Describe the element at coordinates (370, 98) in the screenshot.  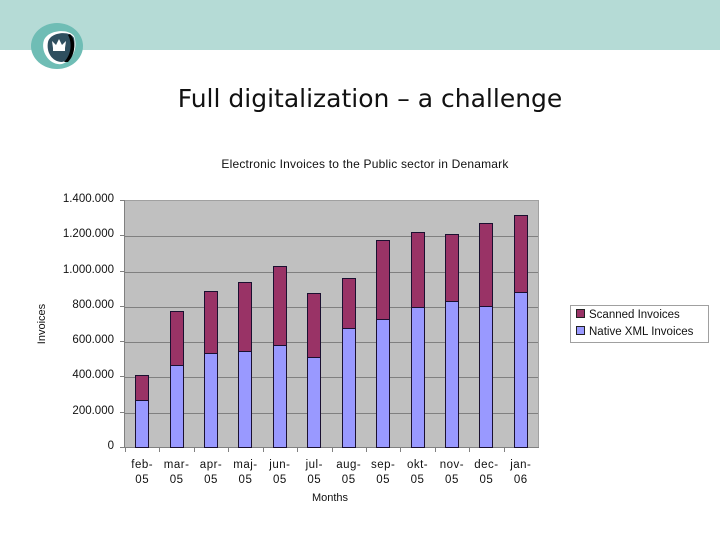
I see `slide-title: Full digitalization – a challenge` at that location.